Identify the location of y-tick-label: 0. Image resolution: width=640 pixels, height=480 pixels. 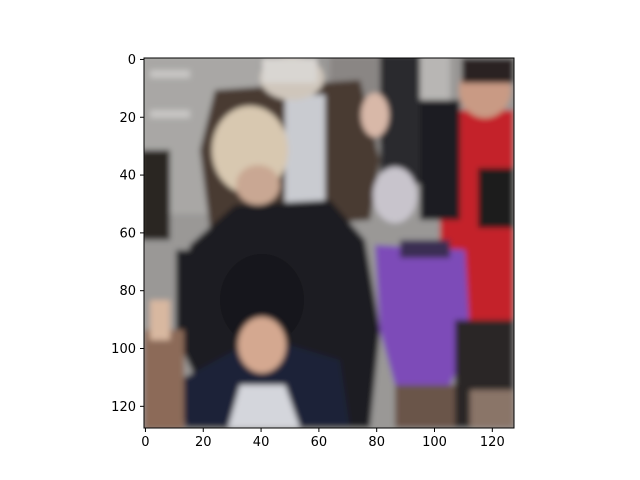
(132, 60).